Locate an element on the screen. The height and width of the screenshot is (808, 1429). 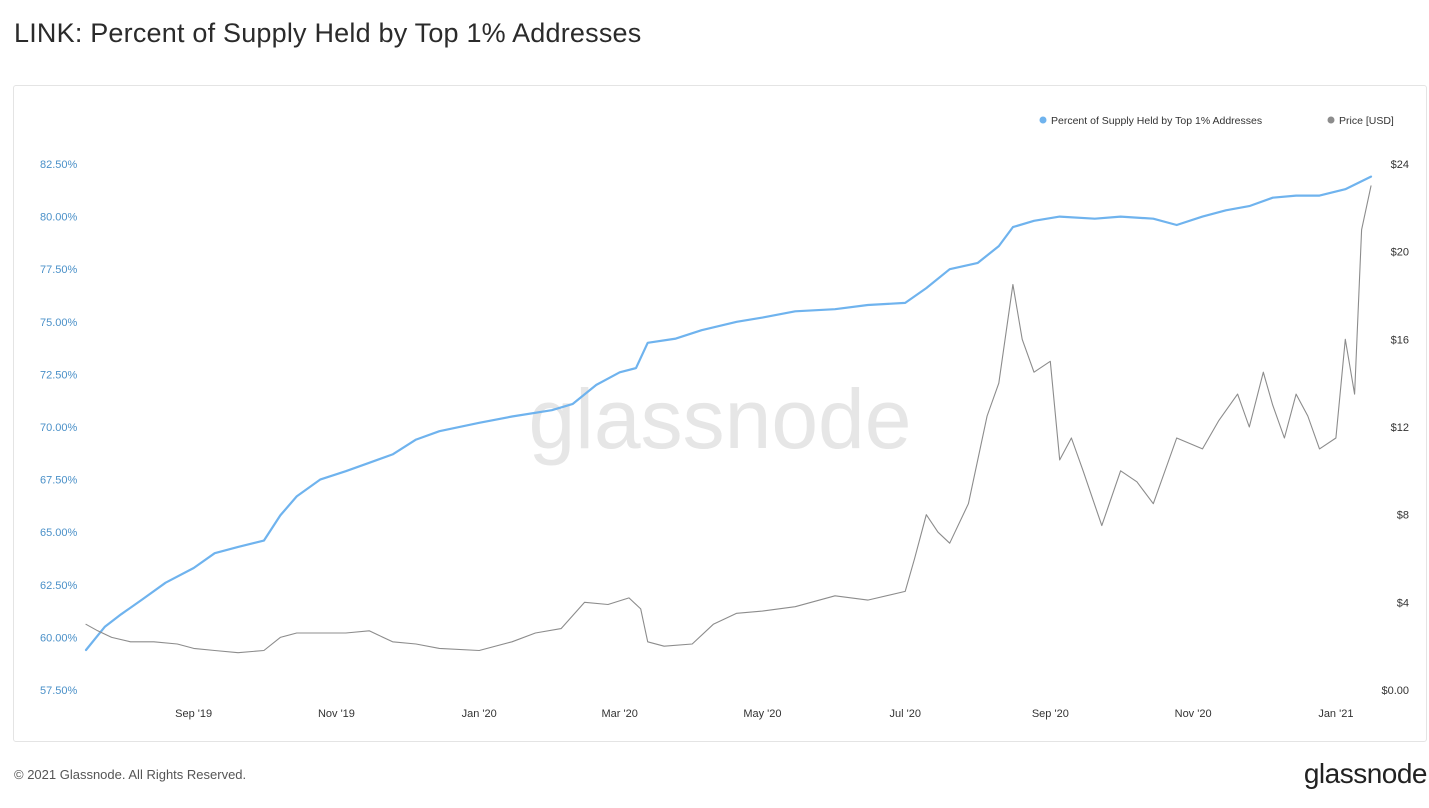
x-tick-label: Nov '20 is located at coordinates (1193, 714).